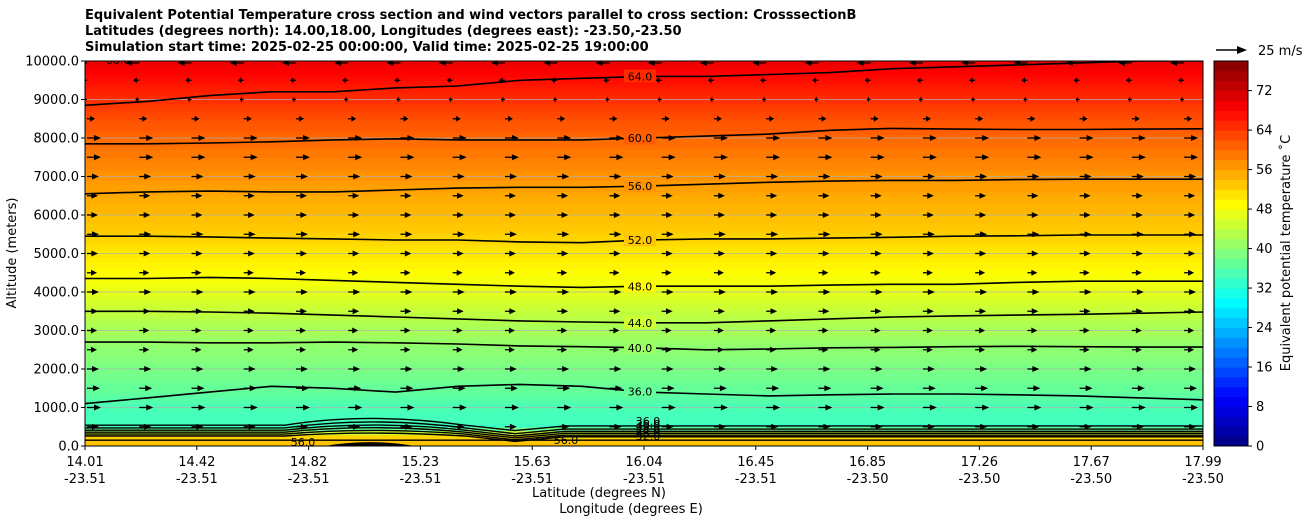 This screenshot has width=1308, height=526. Describe the element at coordinates (979, 479) in the screenshot. I see `x-tick-label-lon: -23.50` at that location.